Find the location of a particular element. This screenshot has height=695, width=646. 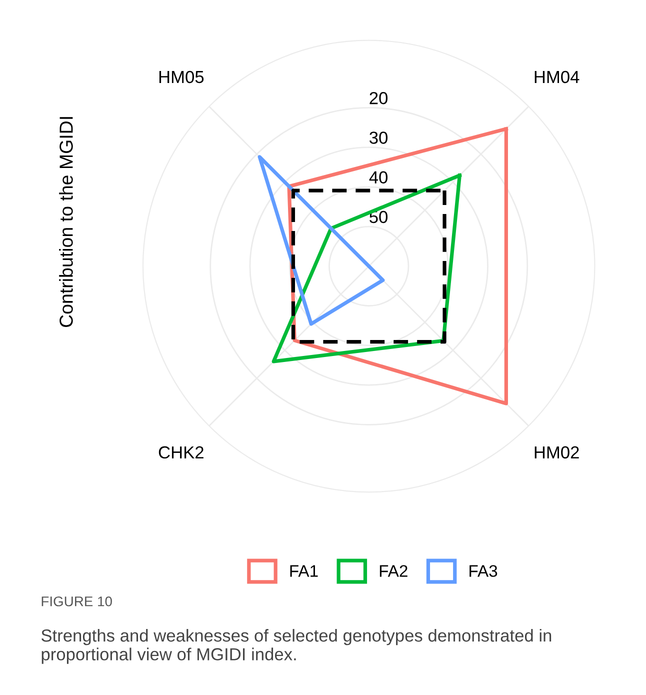

y-tick-label: 40 is located at coordinates (378, 177).